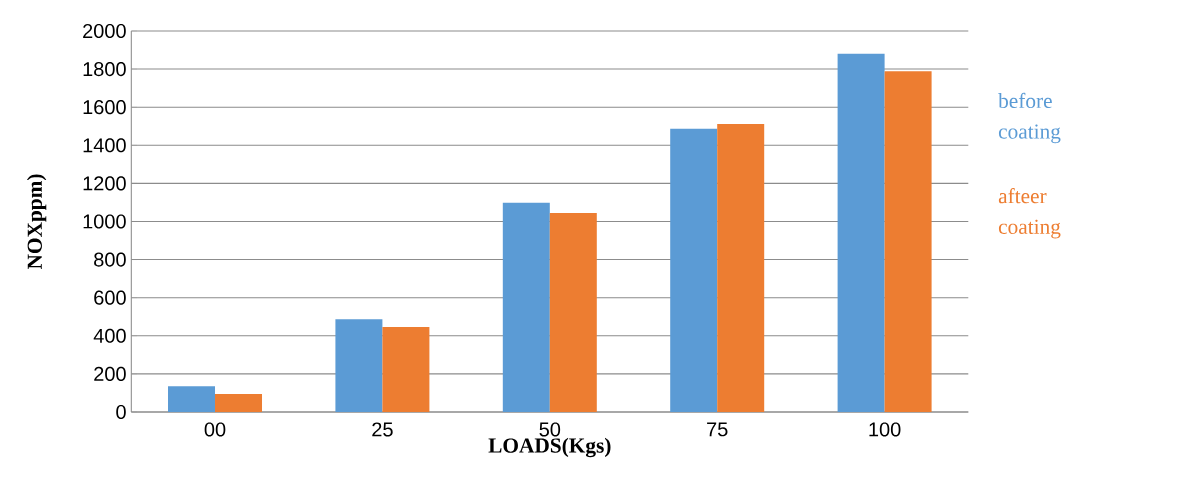 This screenshot has width=1178, height=484. Describe the element at coordinates (717, 429) in the screenshot. I see `x-tick-label: 75` at that location.